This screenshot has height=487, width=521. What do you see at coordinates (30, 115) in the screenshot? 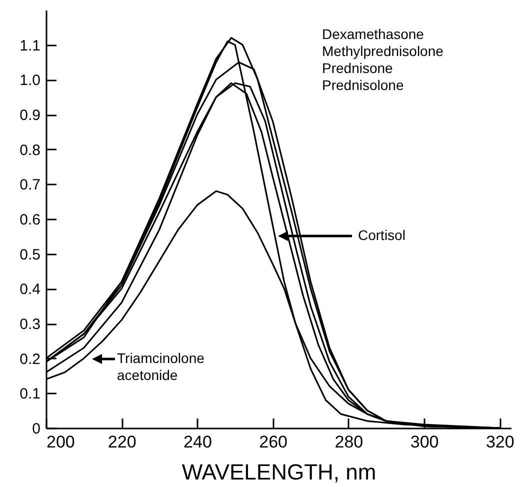
I see `y-tick-label: 0.9` at bounding box center [30, 115].